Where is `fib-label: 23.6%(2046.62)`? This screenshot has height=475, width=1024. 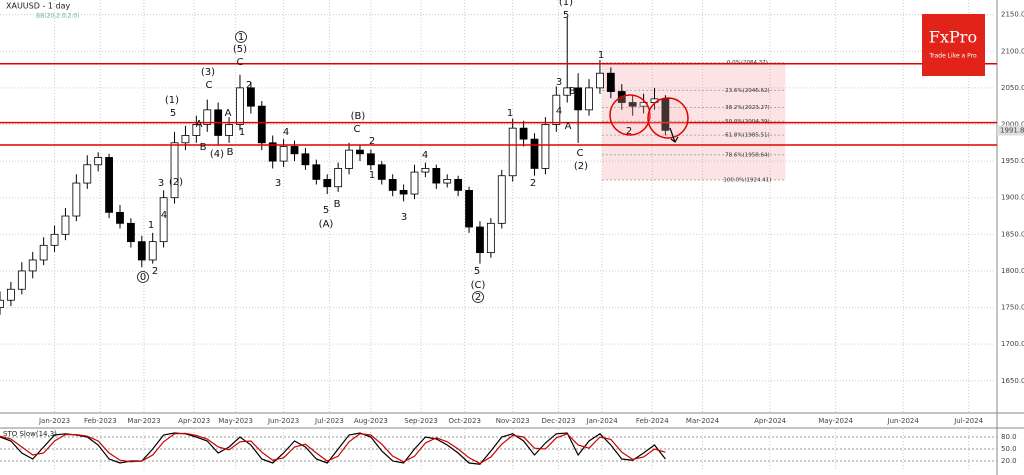 fib-label: 23.6%(2046.62) is located at coordinates (747, 91).